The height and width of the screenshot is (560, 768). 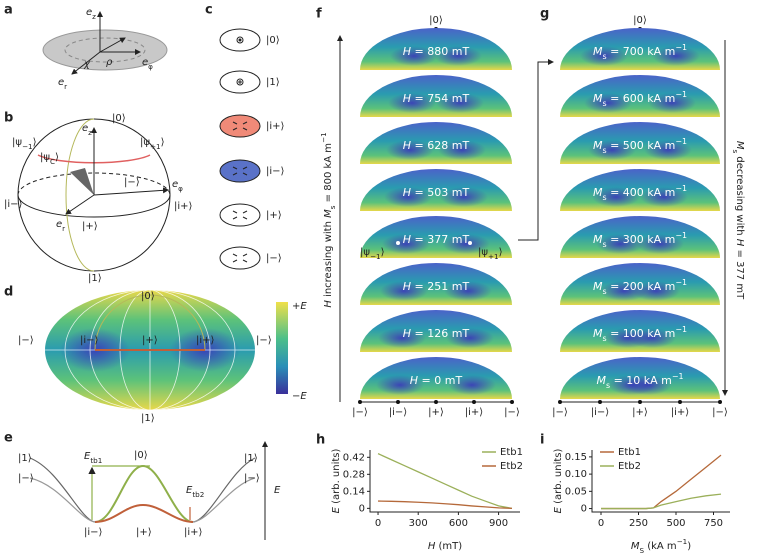 I want to click on field-label-part: = 200 kA m, so click(x=641, y=286).